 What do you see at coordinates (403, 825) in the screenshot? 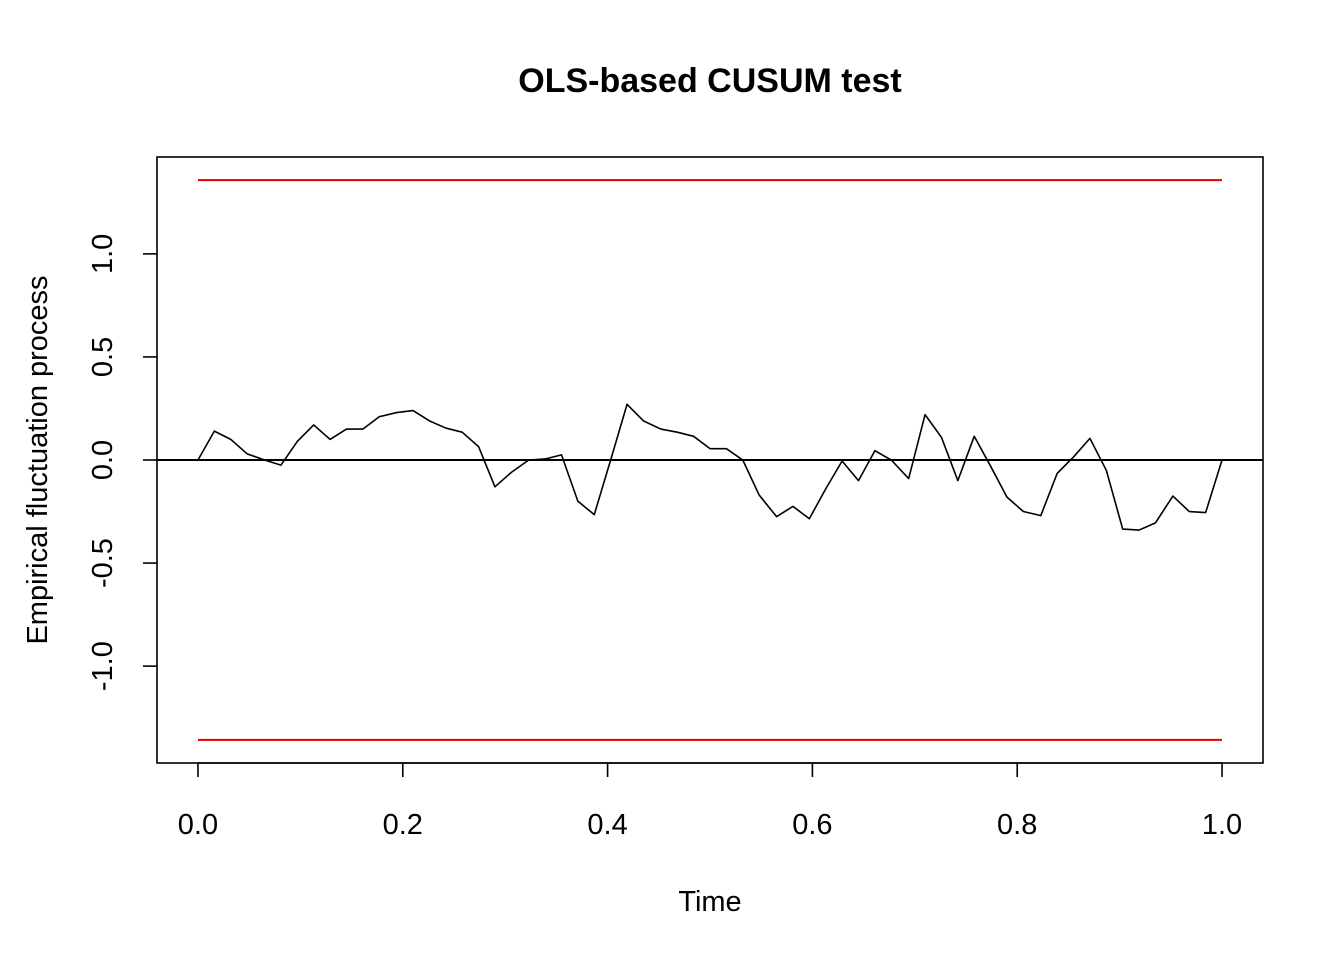
I see `x-tick-label: 0.2` at bounding box center [403, 825].